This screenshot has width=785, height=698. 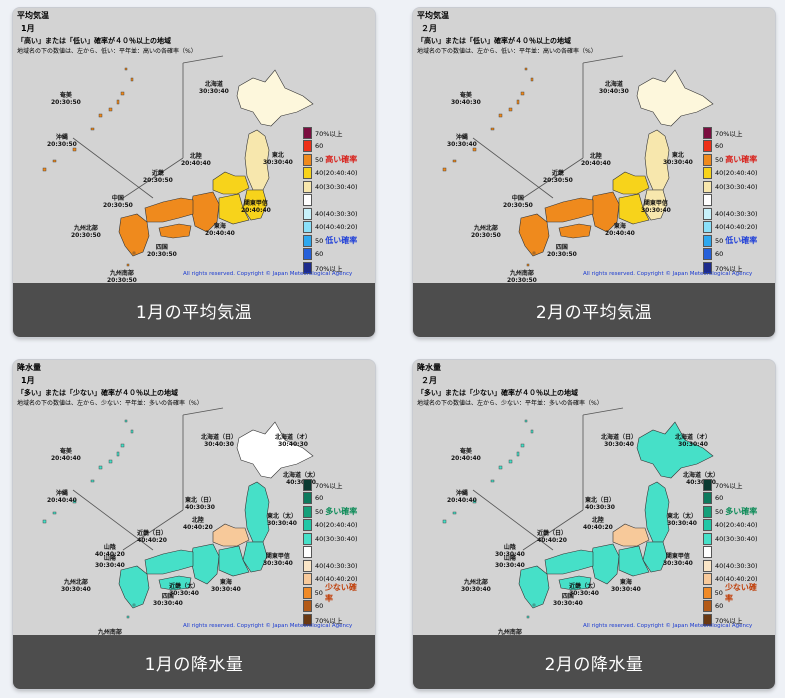 I want to click on tohoku-area, so click(x=657, y=160).